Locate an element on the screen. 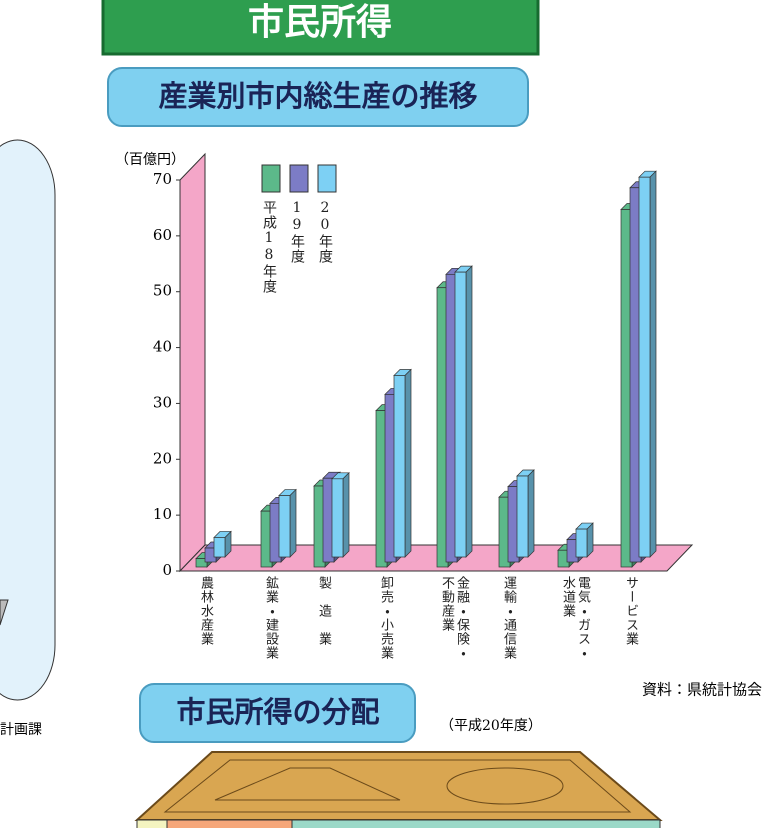 This screenshot has width=765, height=828. source-note: 資料：県統計協会 is located at coordinates (702, 690).